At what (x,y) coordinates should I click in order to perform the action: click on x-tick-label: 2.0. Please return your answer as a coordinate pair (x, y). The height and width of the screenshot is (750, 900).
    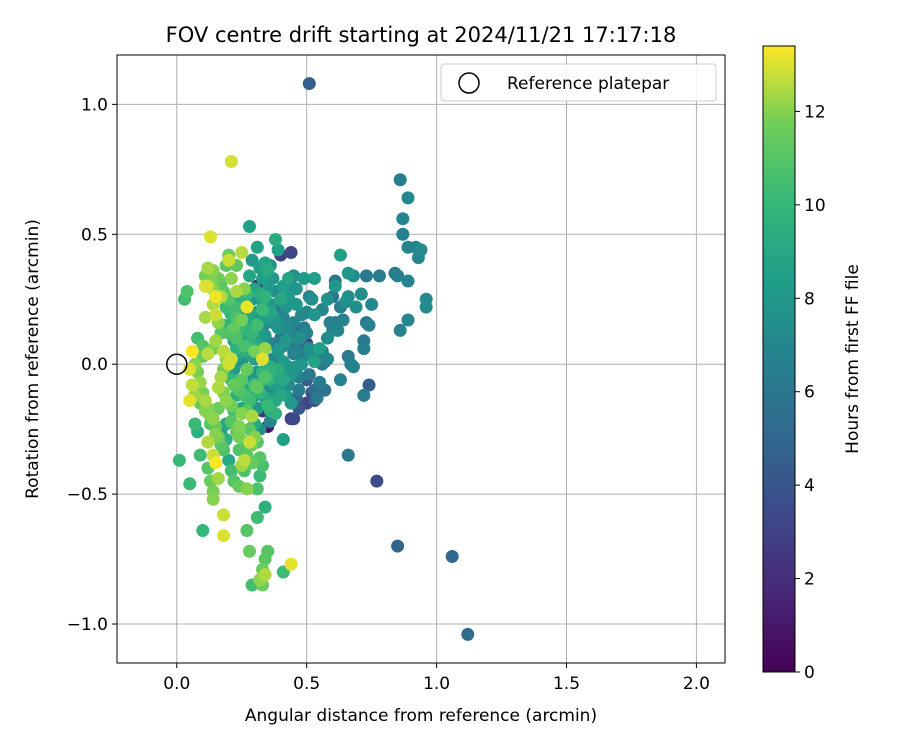
    Looking at the image, I should click on (696, 684).